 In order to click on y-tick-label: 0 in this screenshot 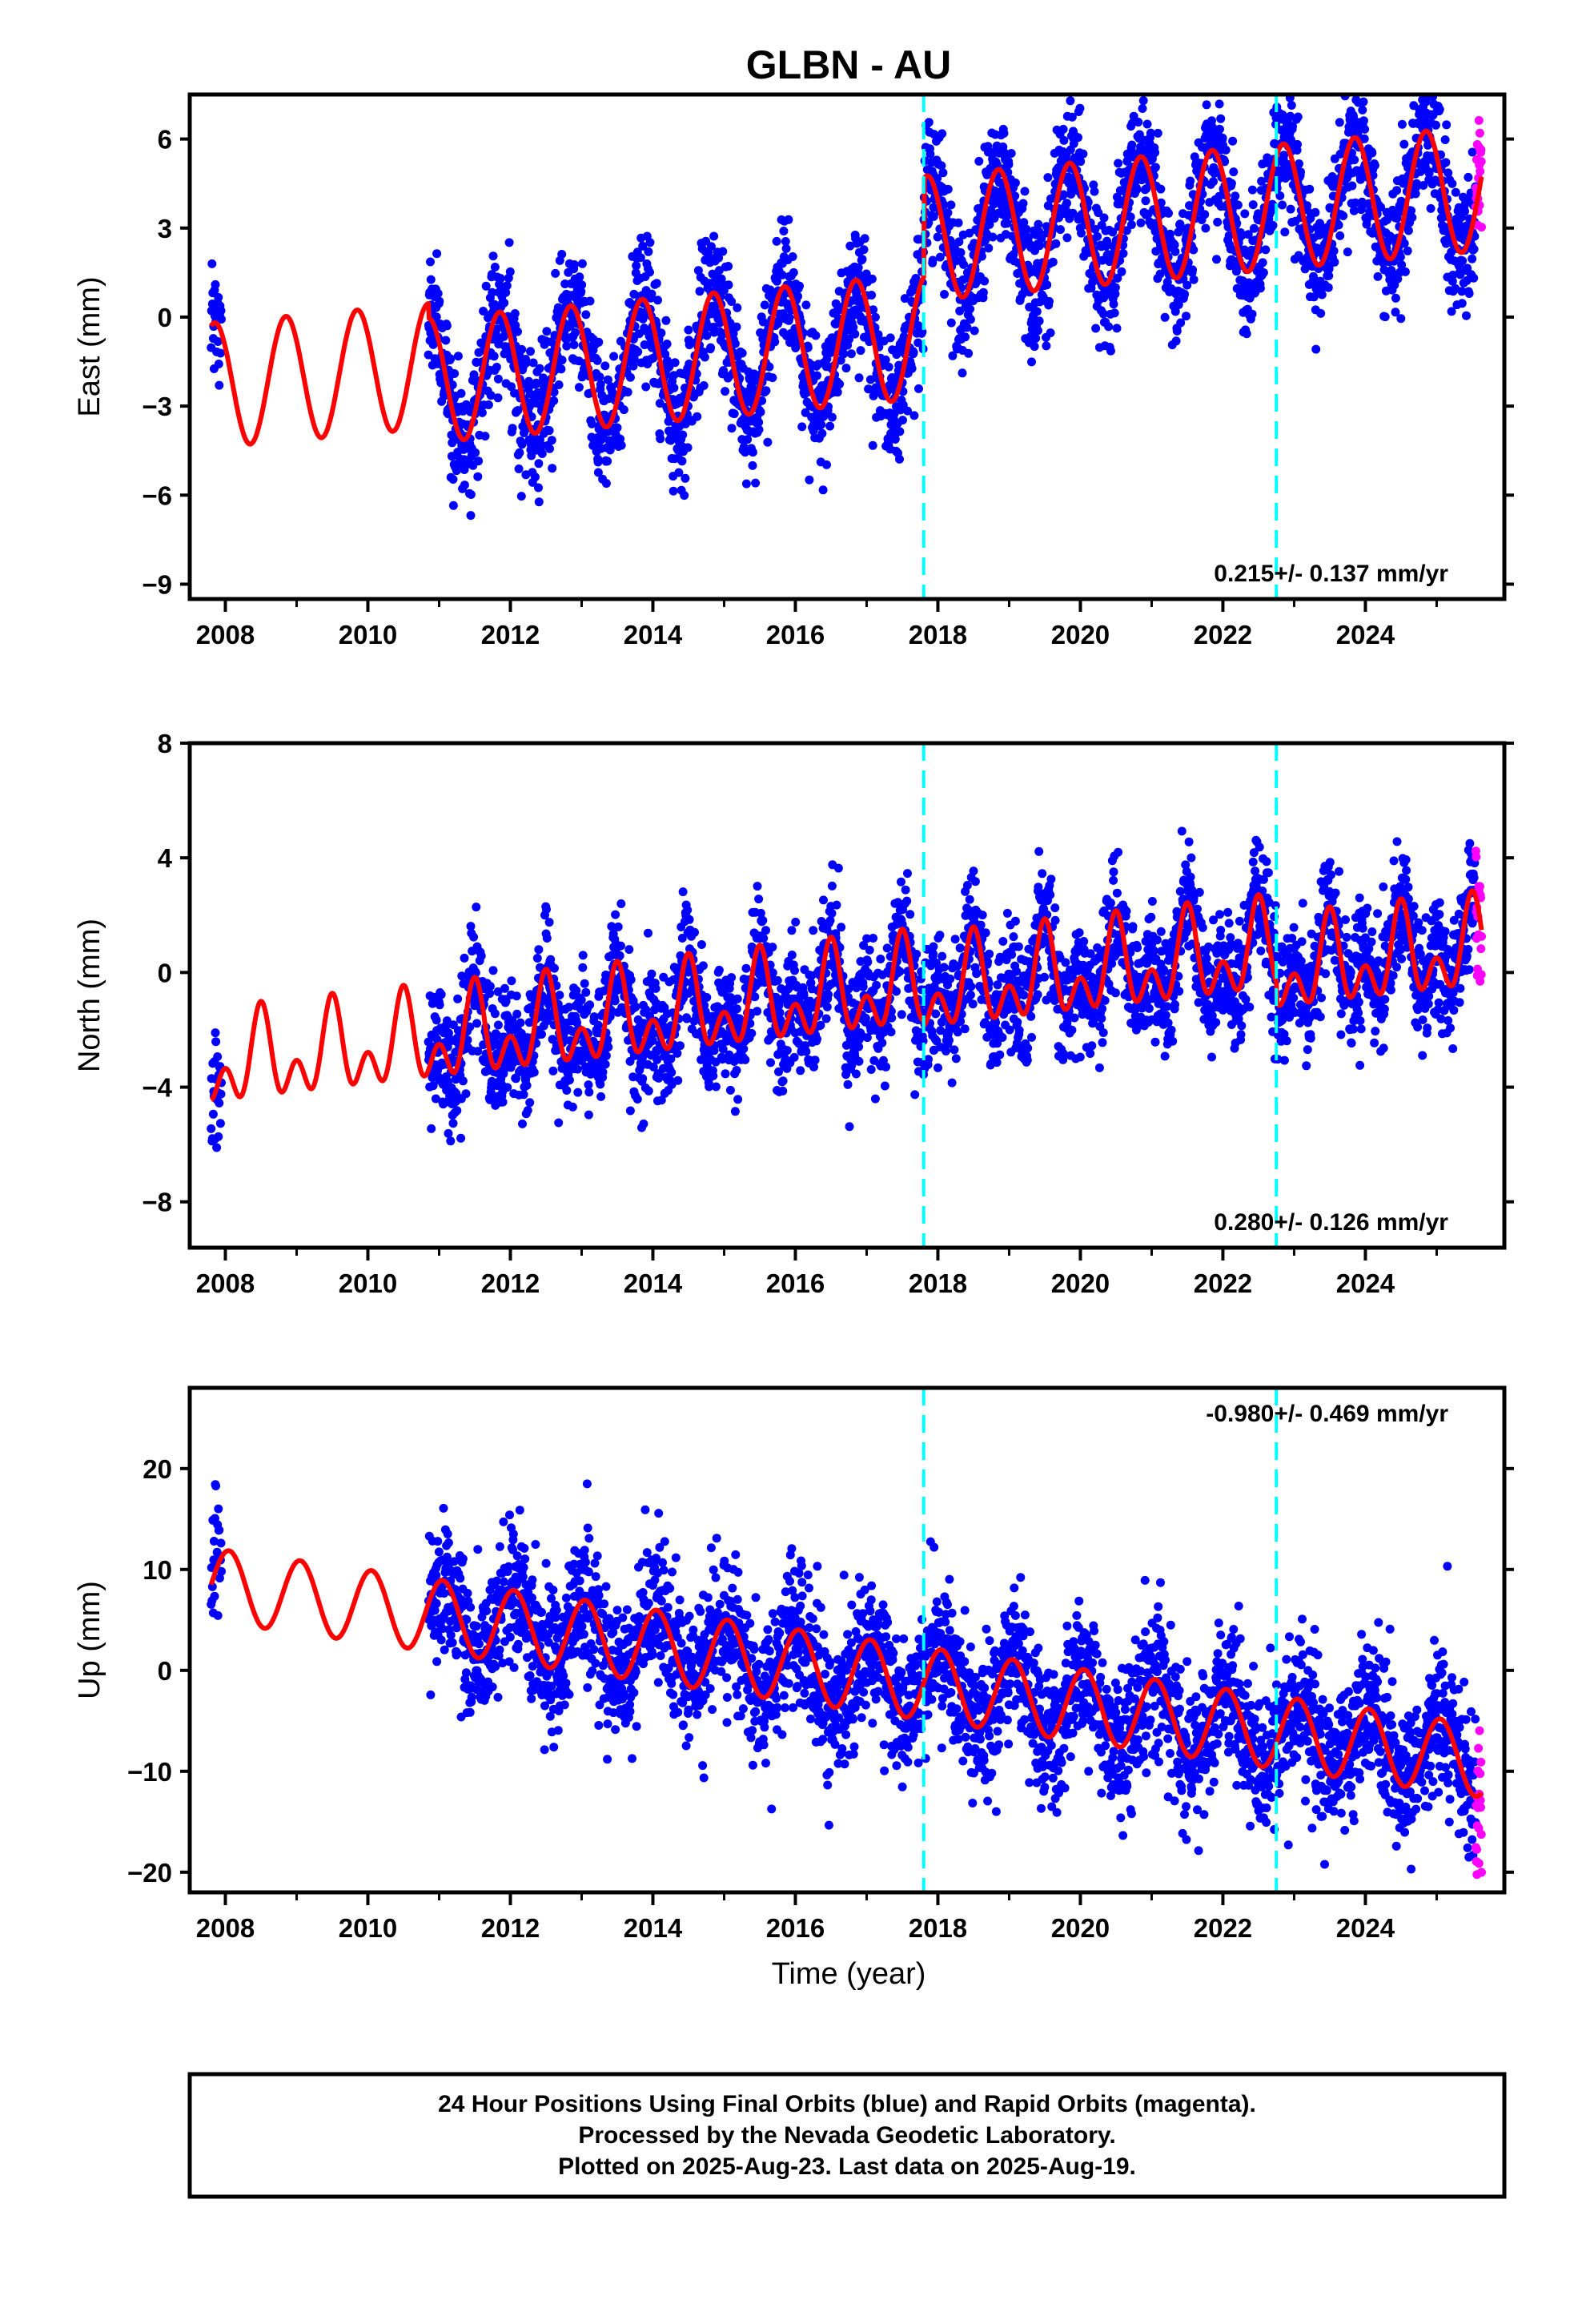, I will do `click(165, 317)`.